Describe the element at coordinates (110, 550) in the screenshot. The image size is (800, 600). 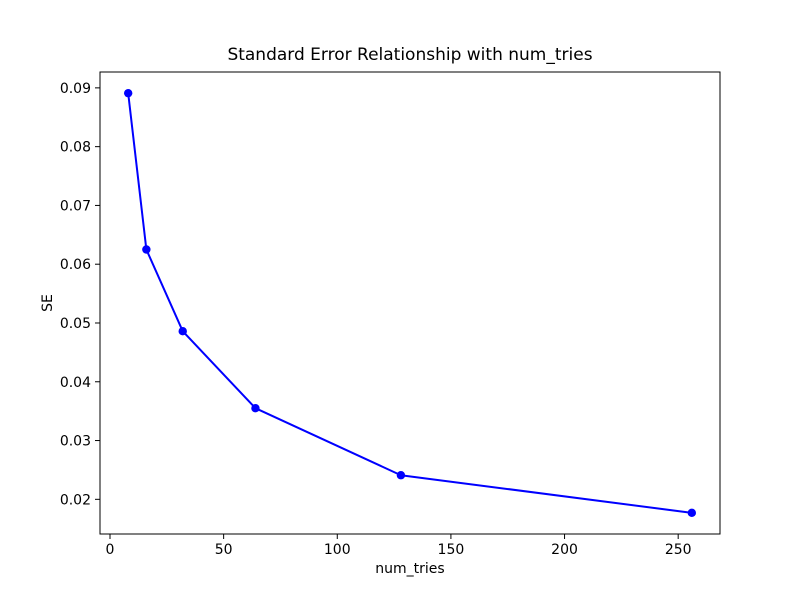
I see `x-tick-label: 0` at that location.